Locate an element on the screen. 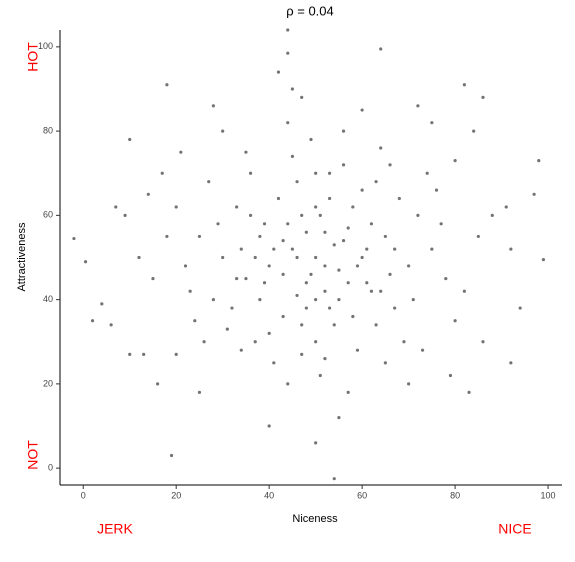  y-tick-label: 100 is located at coordinates (45, 46).